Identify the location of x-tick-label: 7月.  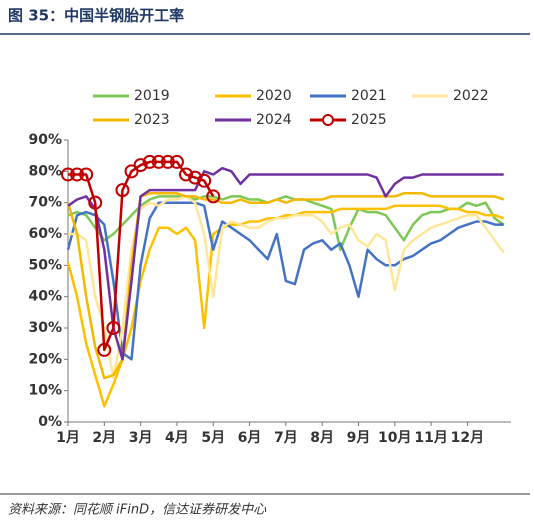
(286, 438).